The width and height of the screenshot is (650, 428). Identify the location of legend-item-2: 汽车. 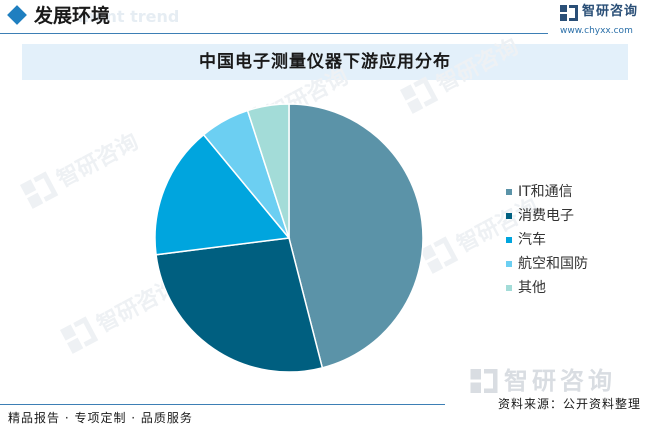
(576, 240).